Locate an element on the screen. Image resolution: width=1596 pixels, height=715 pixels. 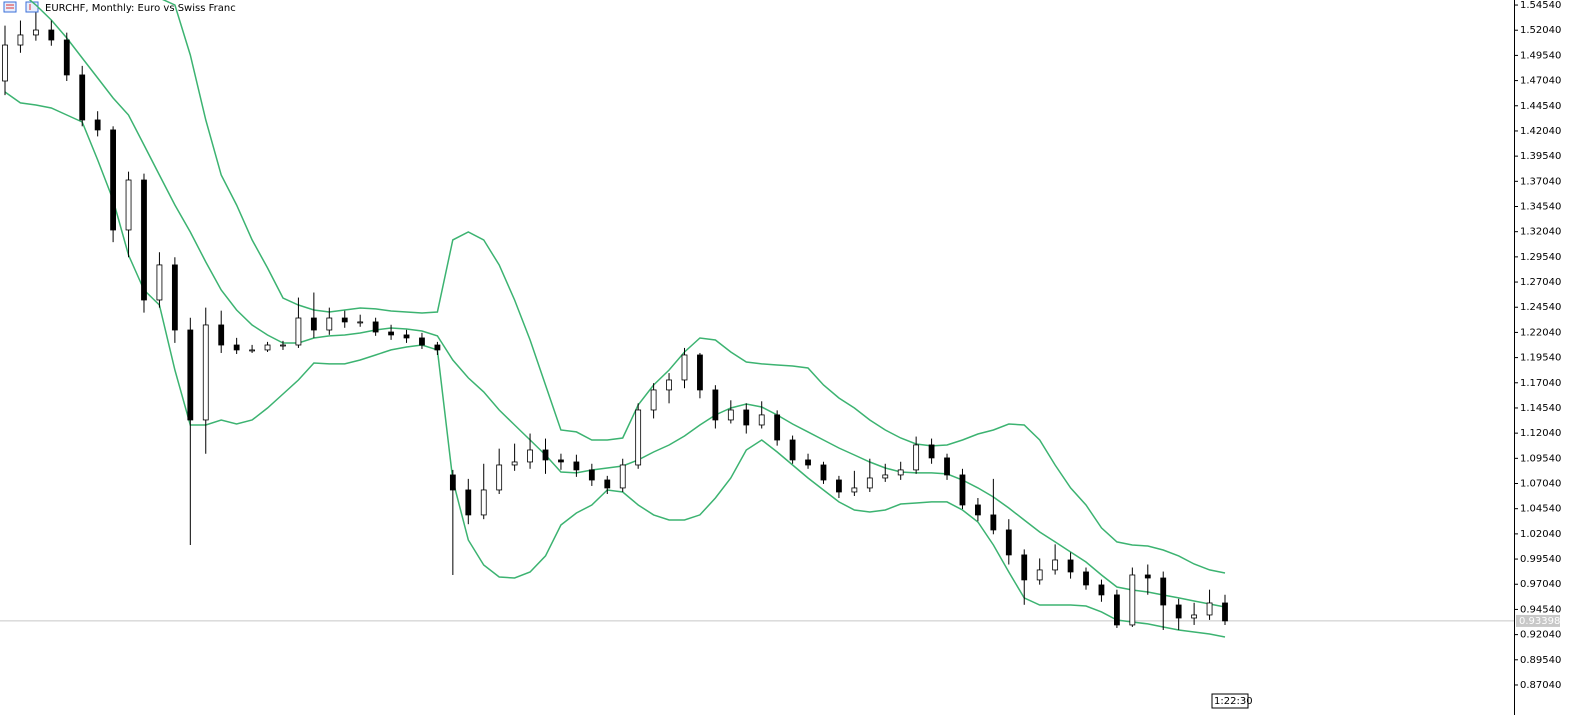
y-tick-label: 0.87040 is located at coordinates (1540, 685).